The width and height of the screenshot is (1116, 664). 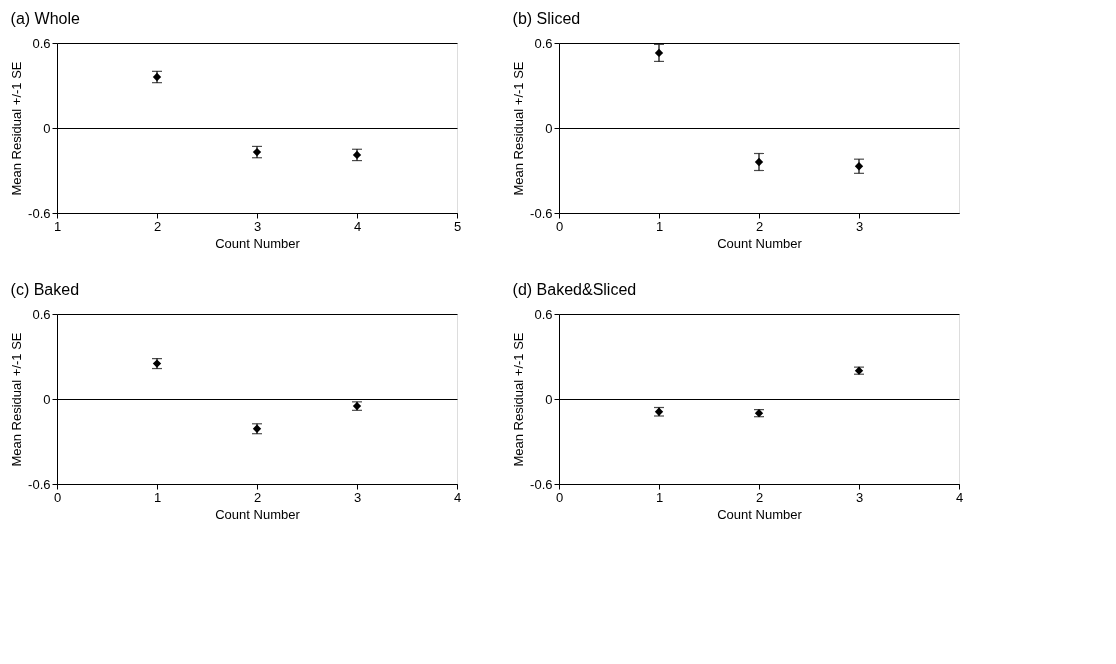 What do you see at coordinates (574, 289) in the screenshot?
I see `chart-title: (d) Baked&Sliced` at bounding box center [574, 289].